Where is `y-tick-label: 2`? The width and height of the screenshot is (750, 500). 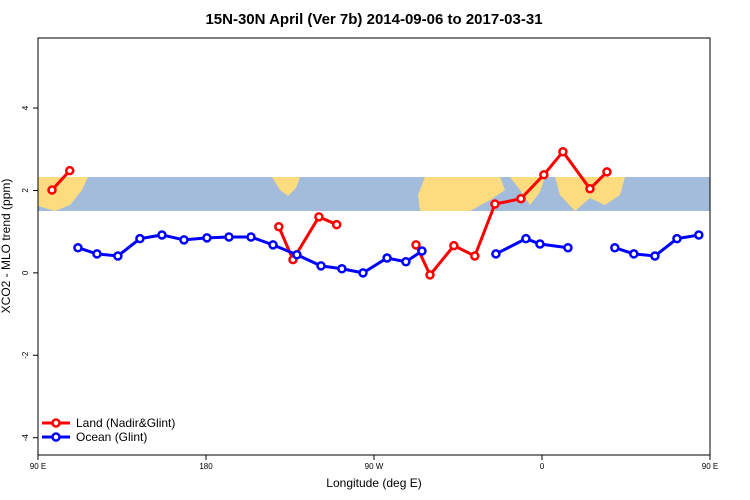 y-tick-label: 2 is located at coordinates (25, 190).